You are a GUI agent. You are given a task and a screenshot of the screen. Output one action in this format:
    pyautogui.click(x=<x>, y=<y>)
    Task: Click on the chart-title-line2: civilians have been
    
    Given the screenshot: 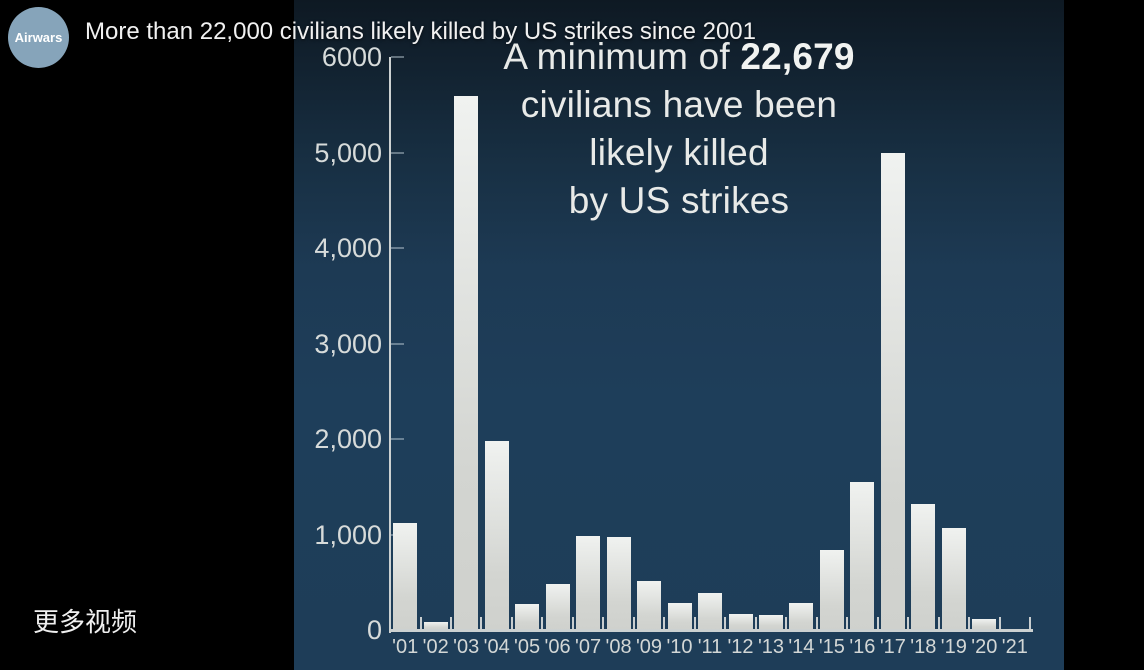 What is the action you would take?
    pyautogui.click(x=679, y=104)
    